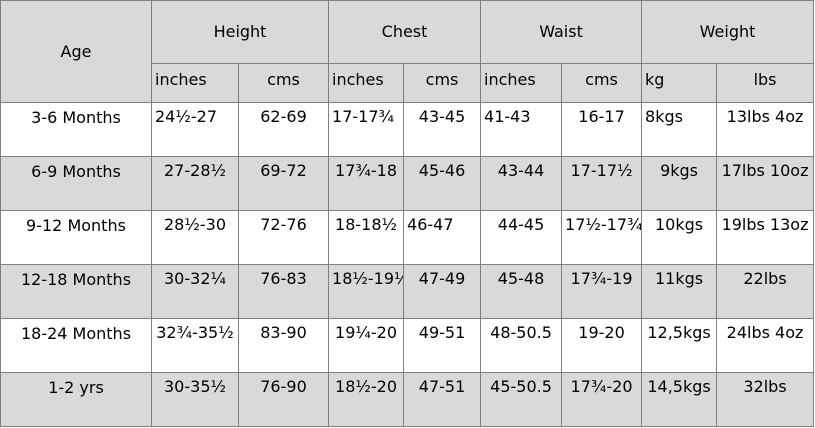  I want to click on table-cell: 22lbs, so click(765, 291).